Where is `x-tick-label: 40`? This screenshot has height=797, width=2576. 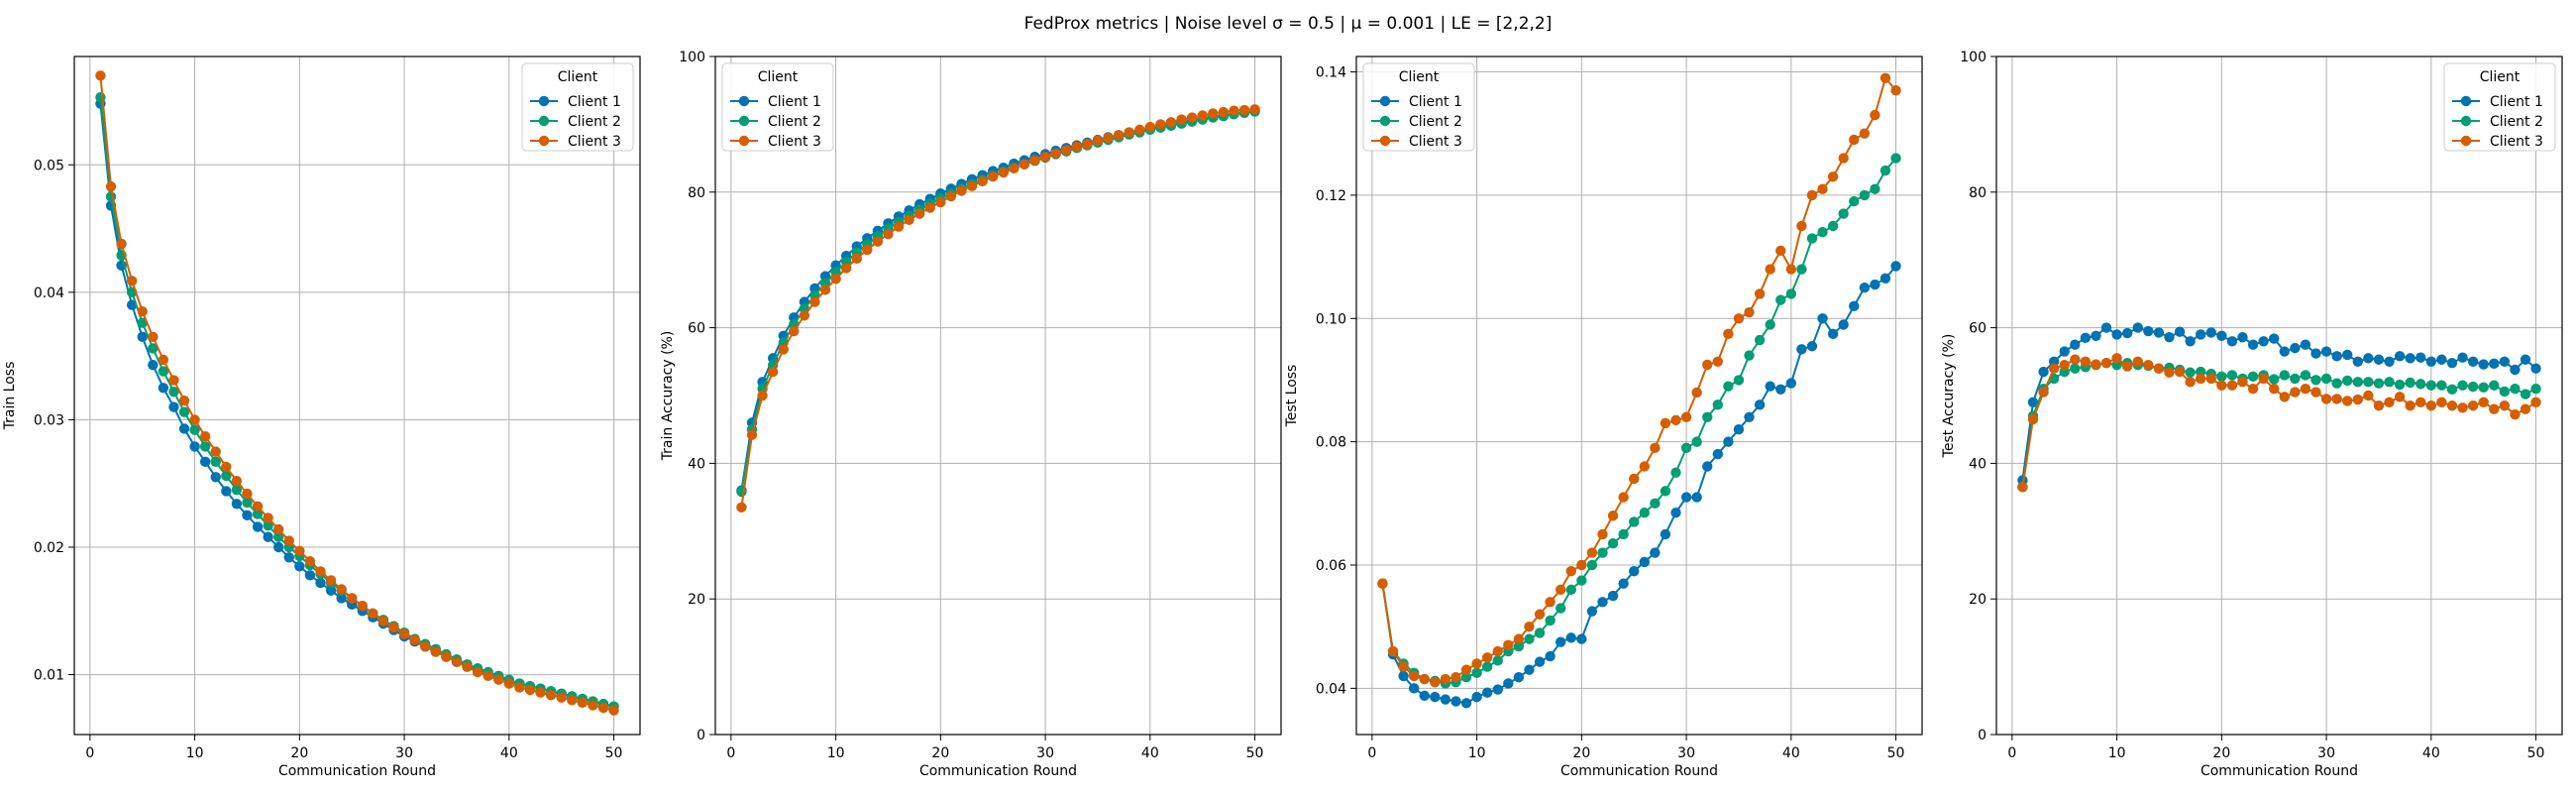
x-tick-label: 40 is located at coordinates (509, 753).